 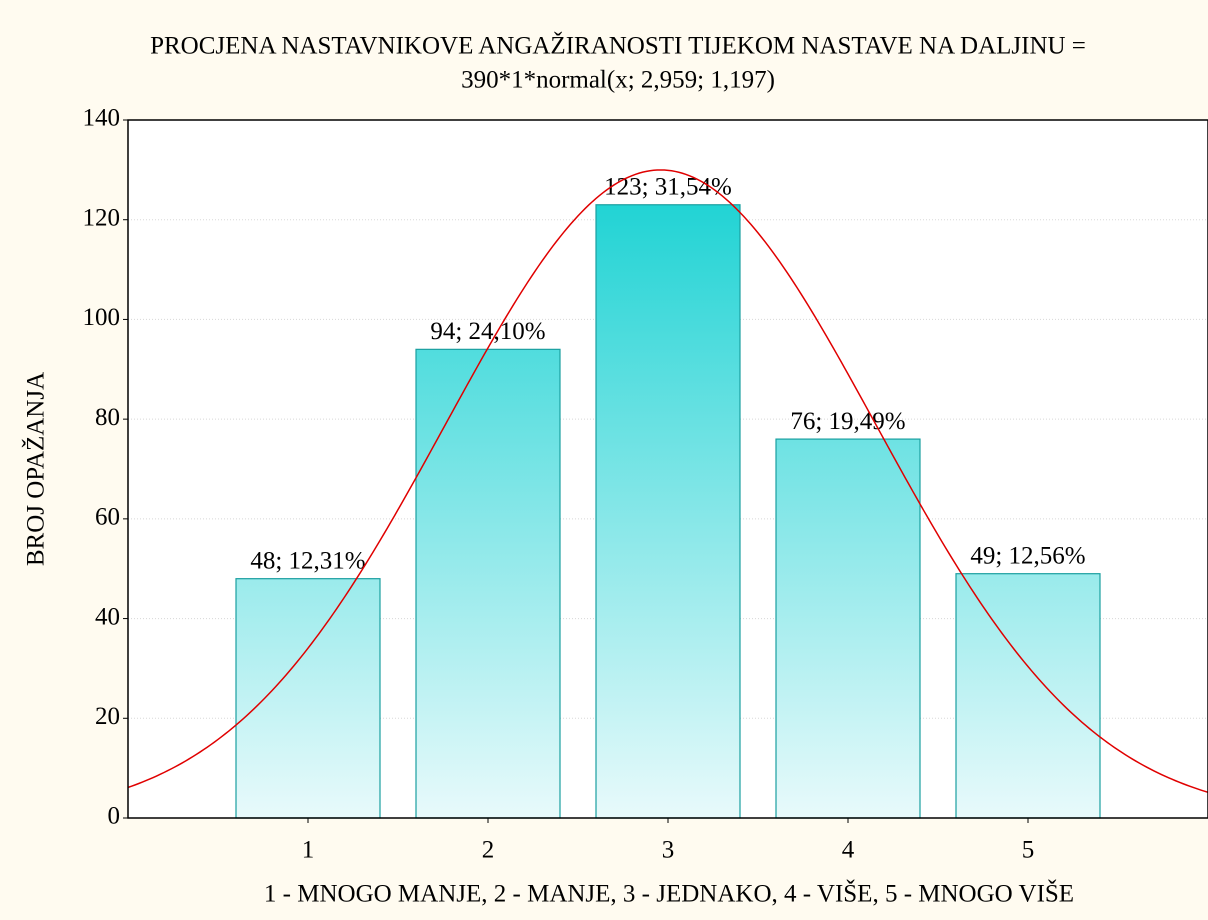 What do you see at coordinates (308, 850) in the screenshot?
I see `x-tick-label: 1` at bounding box center [308, 850].